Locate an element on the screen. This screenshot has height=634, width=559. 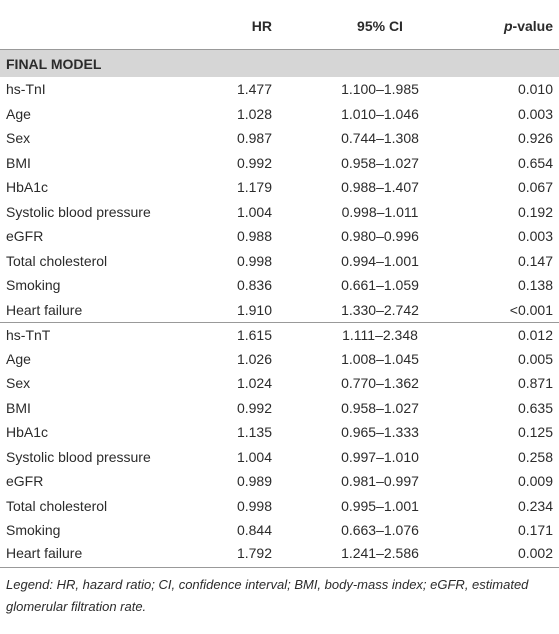
table-cell: 0.147 is located at coordinates (535, 260).